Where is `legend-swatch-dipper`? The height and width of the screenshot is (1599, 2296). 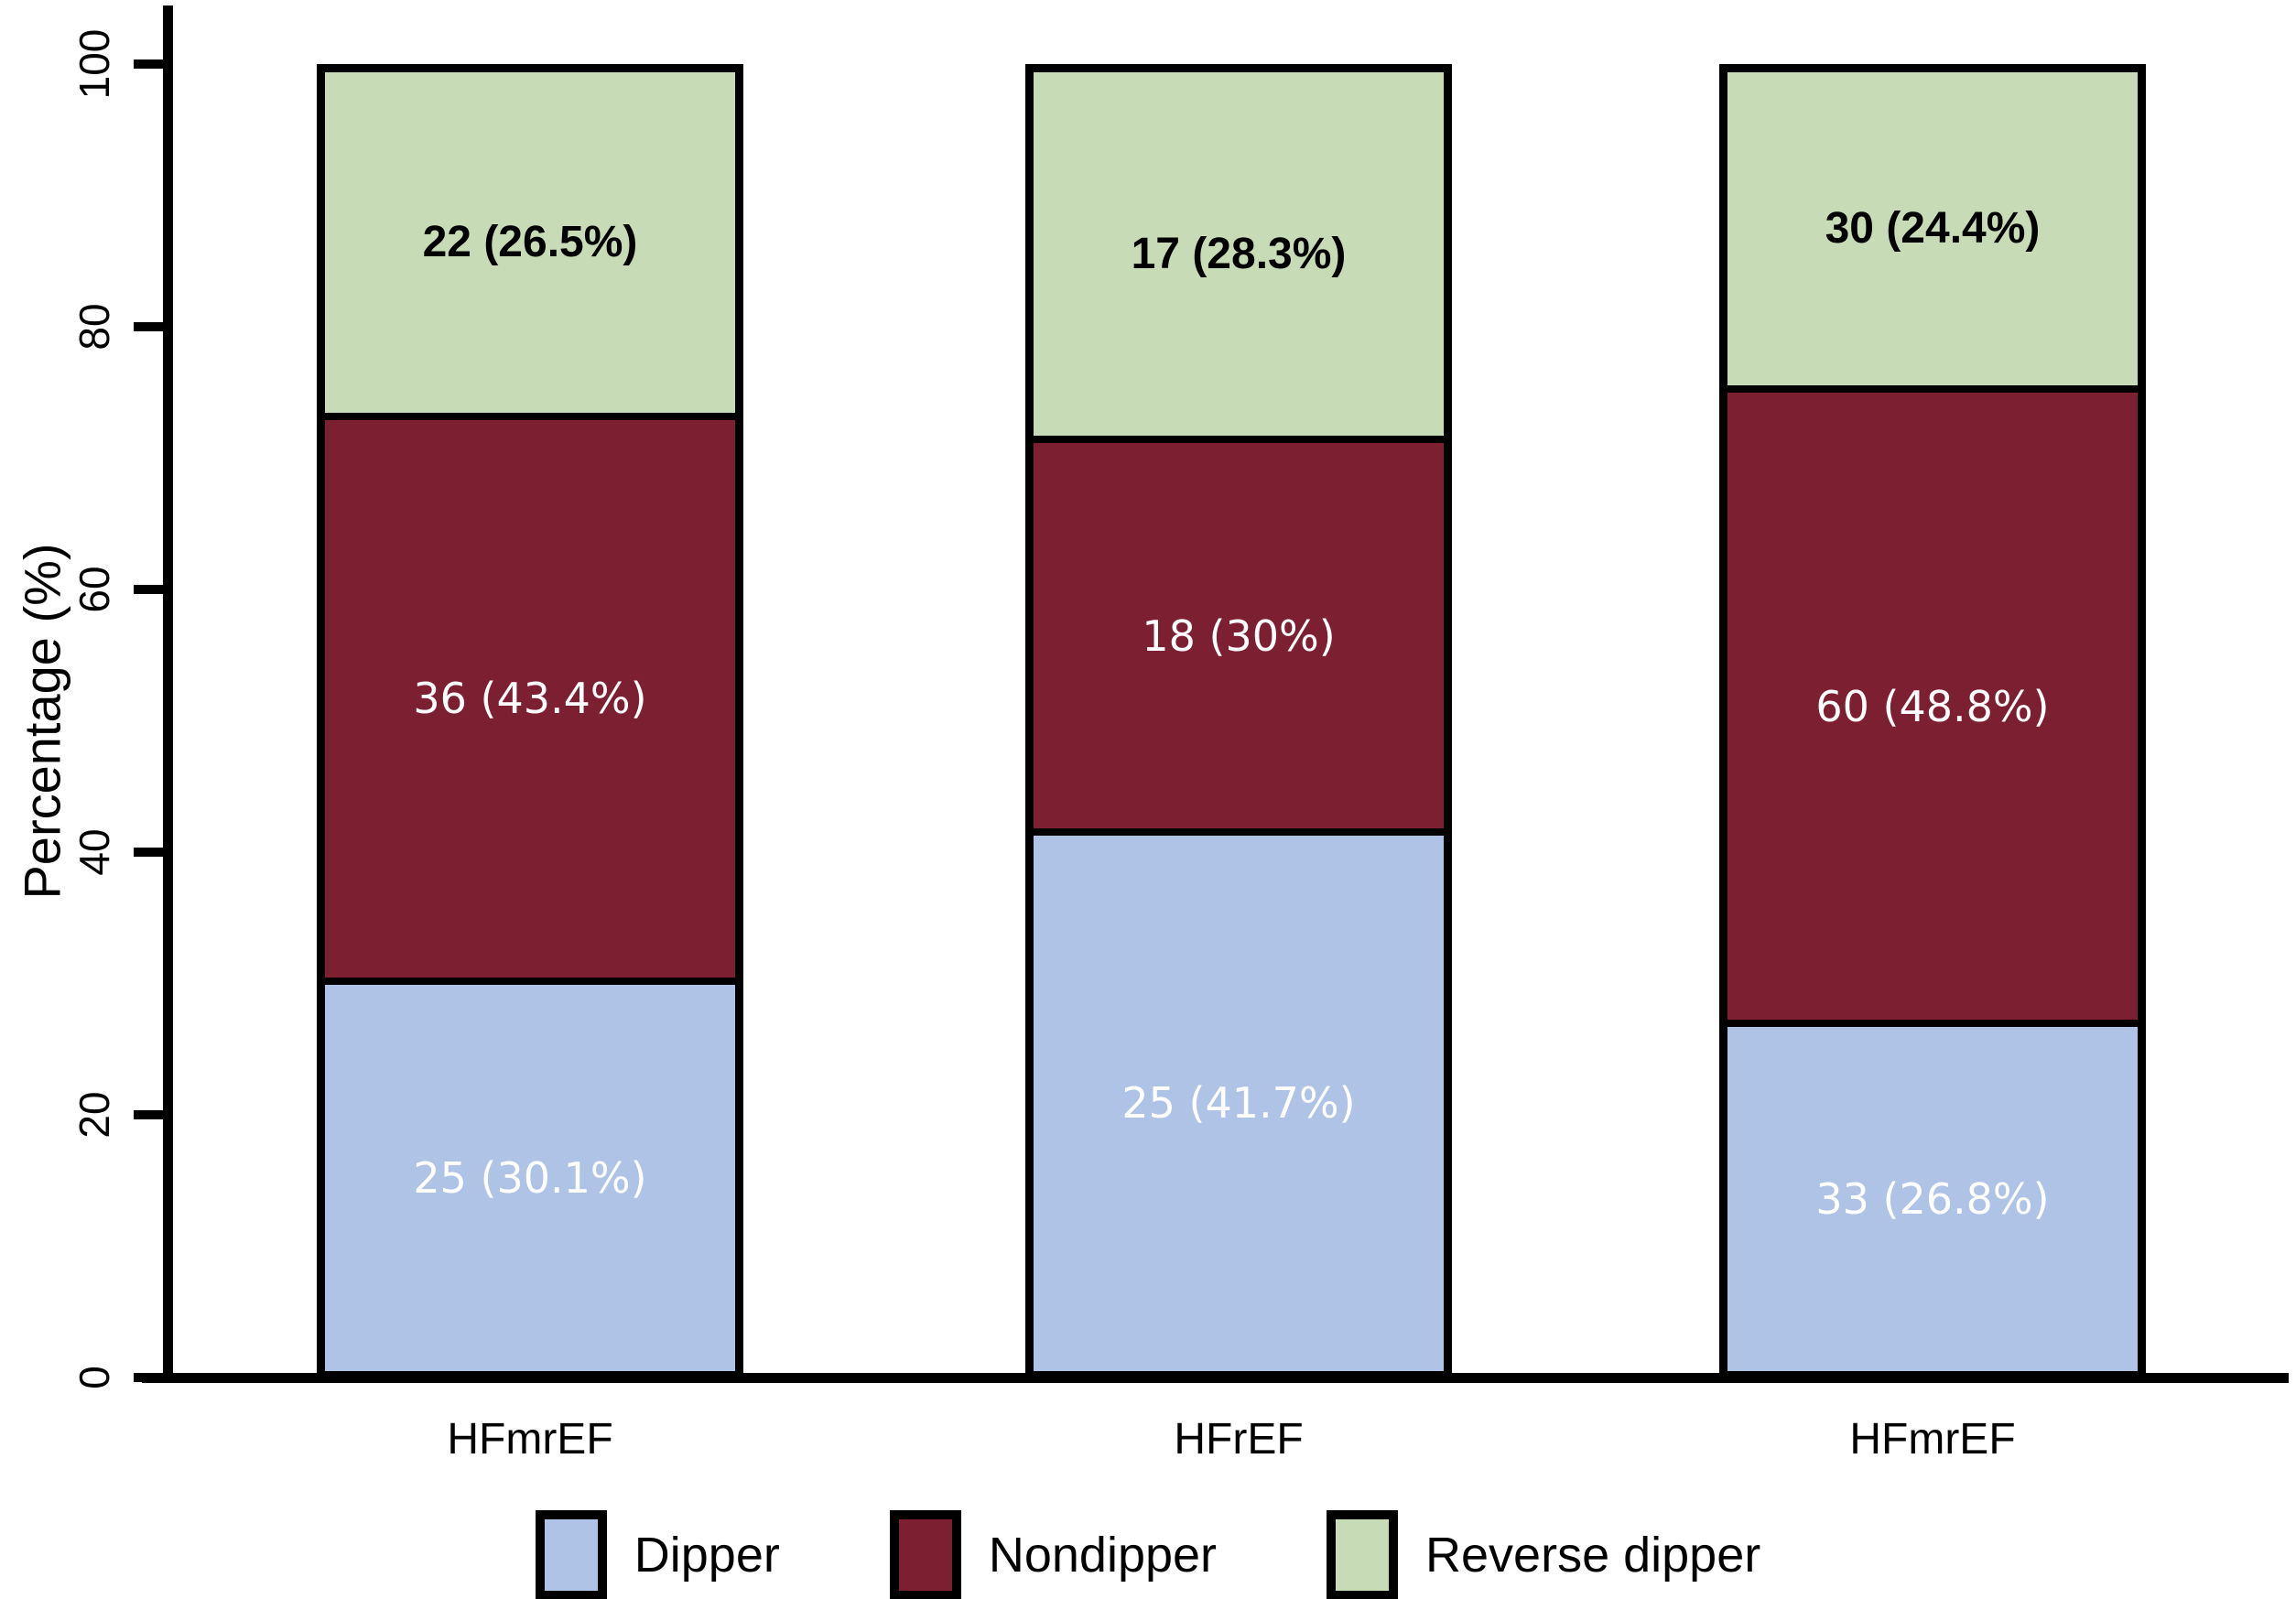 legend-swatch-dipper is located at coordinates (571, 1555).